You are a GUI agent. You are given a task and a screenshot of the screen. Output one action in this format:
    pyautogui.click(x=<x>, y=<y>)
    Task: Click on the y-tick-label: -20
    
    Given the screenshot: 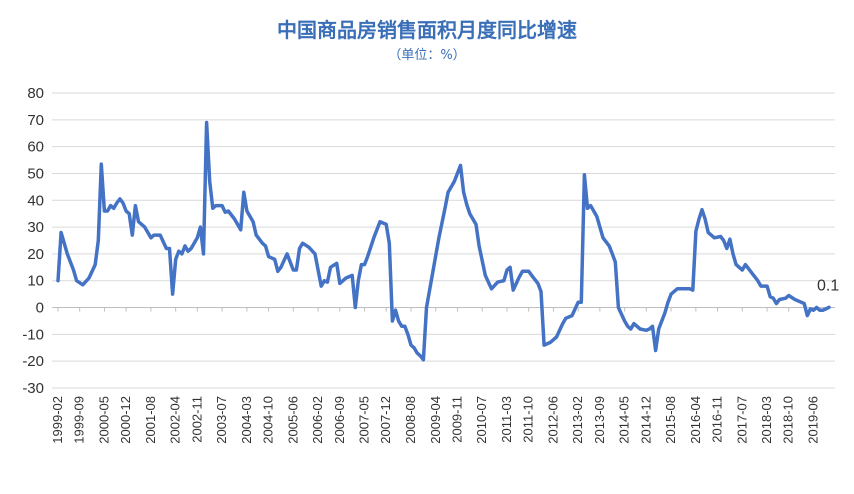 What is the action you would take?
    pyautogui.click(x=33, y=361)
    